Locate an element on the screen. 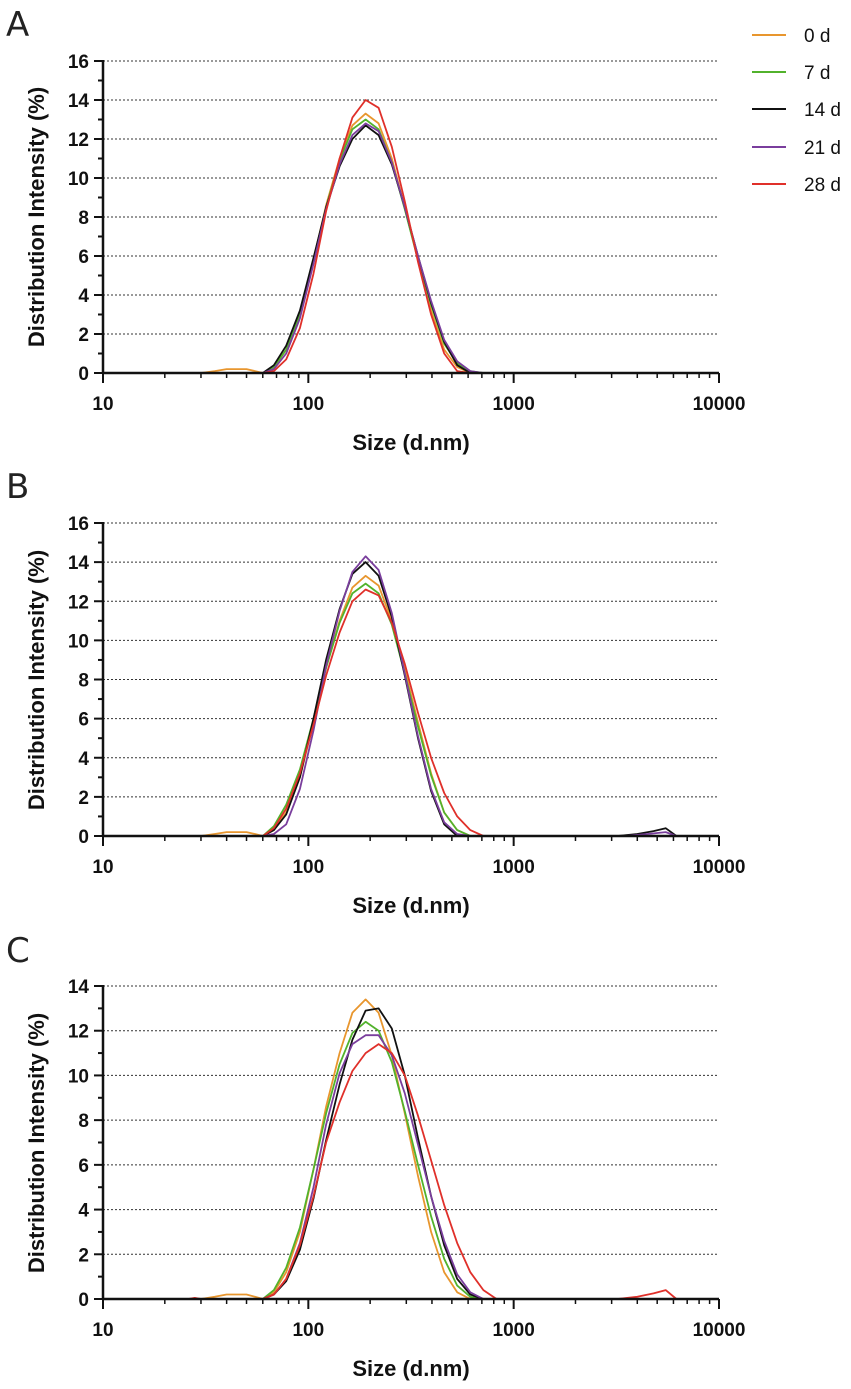 The width and height of the screenshot is (851, 1389). panel-letter-c: C is located at coordinates (18, 951).